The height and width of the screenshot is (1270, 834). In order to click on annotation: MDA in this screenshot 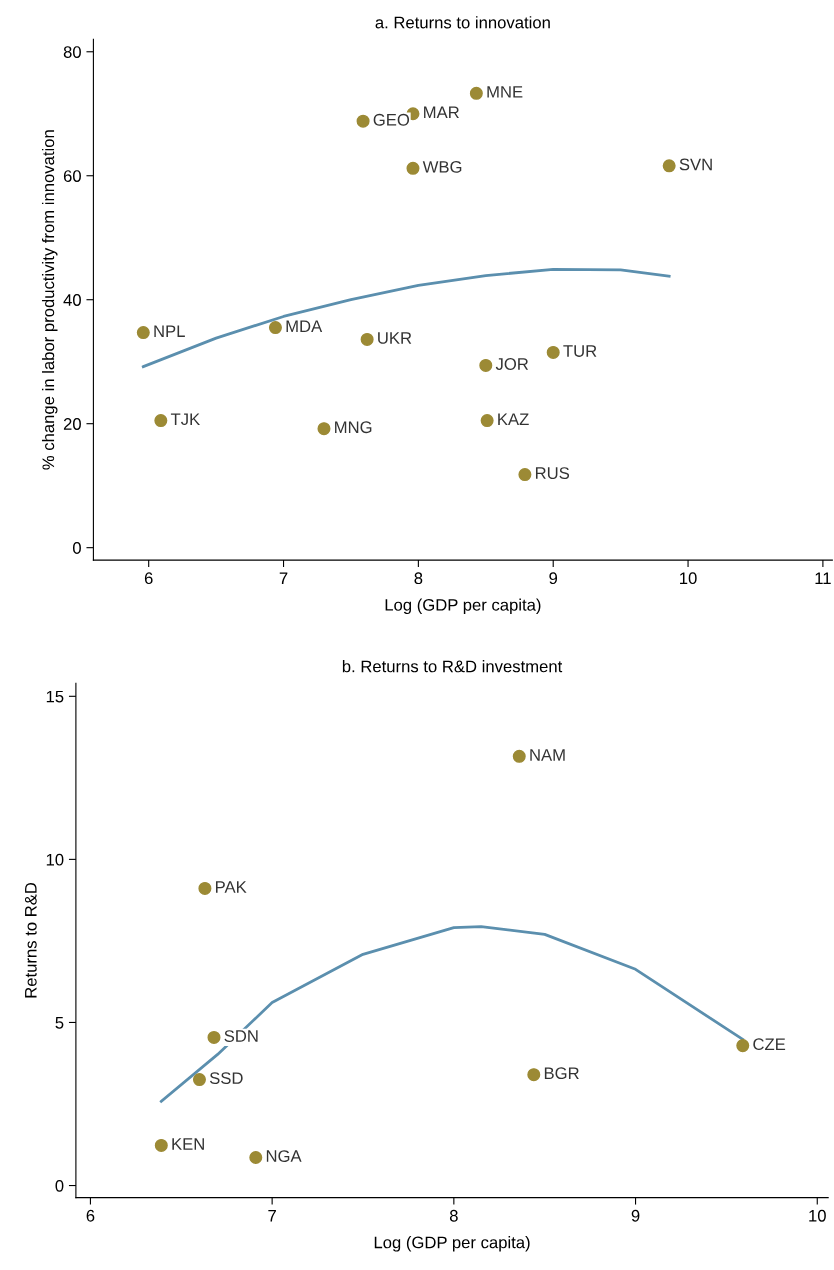, I will do `click(304, 326)`.